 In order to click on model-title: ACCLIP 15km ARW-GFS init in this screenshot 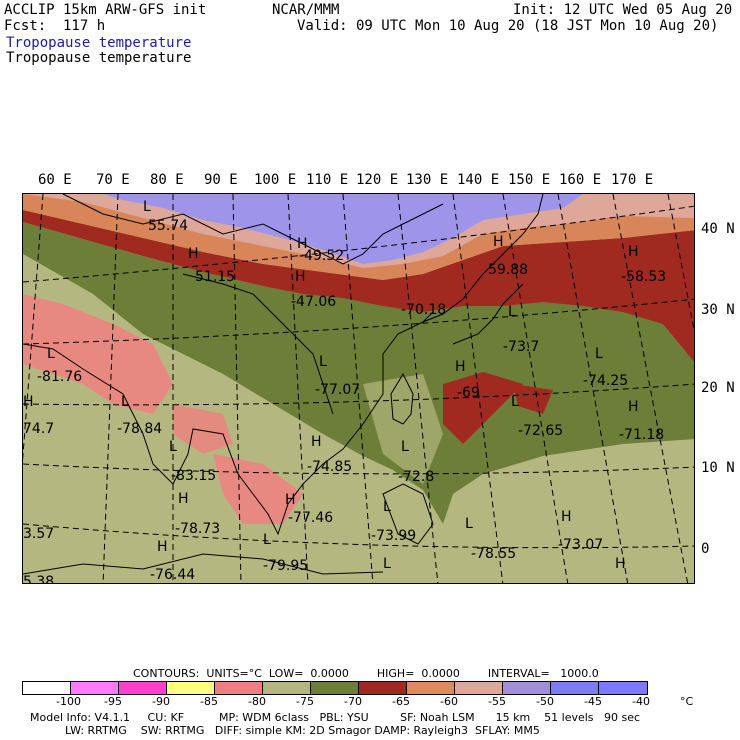, I will do `click(105, 10)`.